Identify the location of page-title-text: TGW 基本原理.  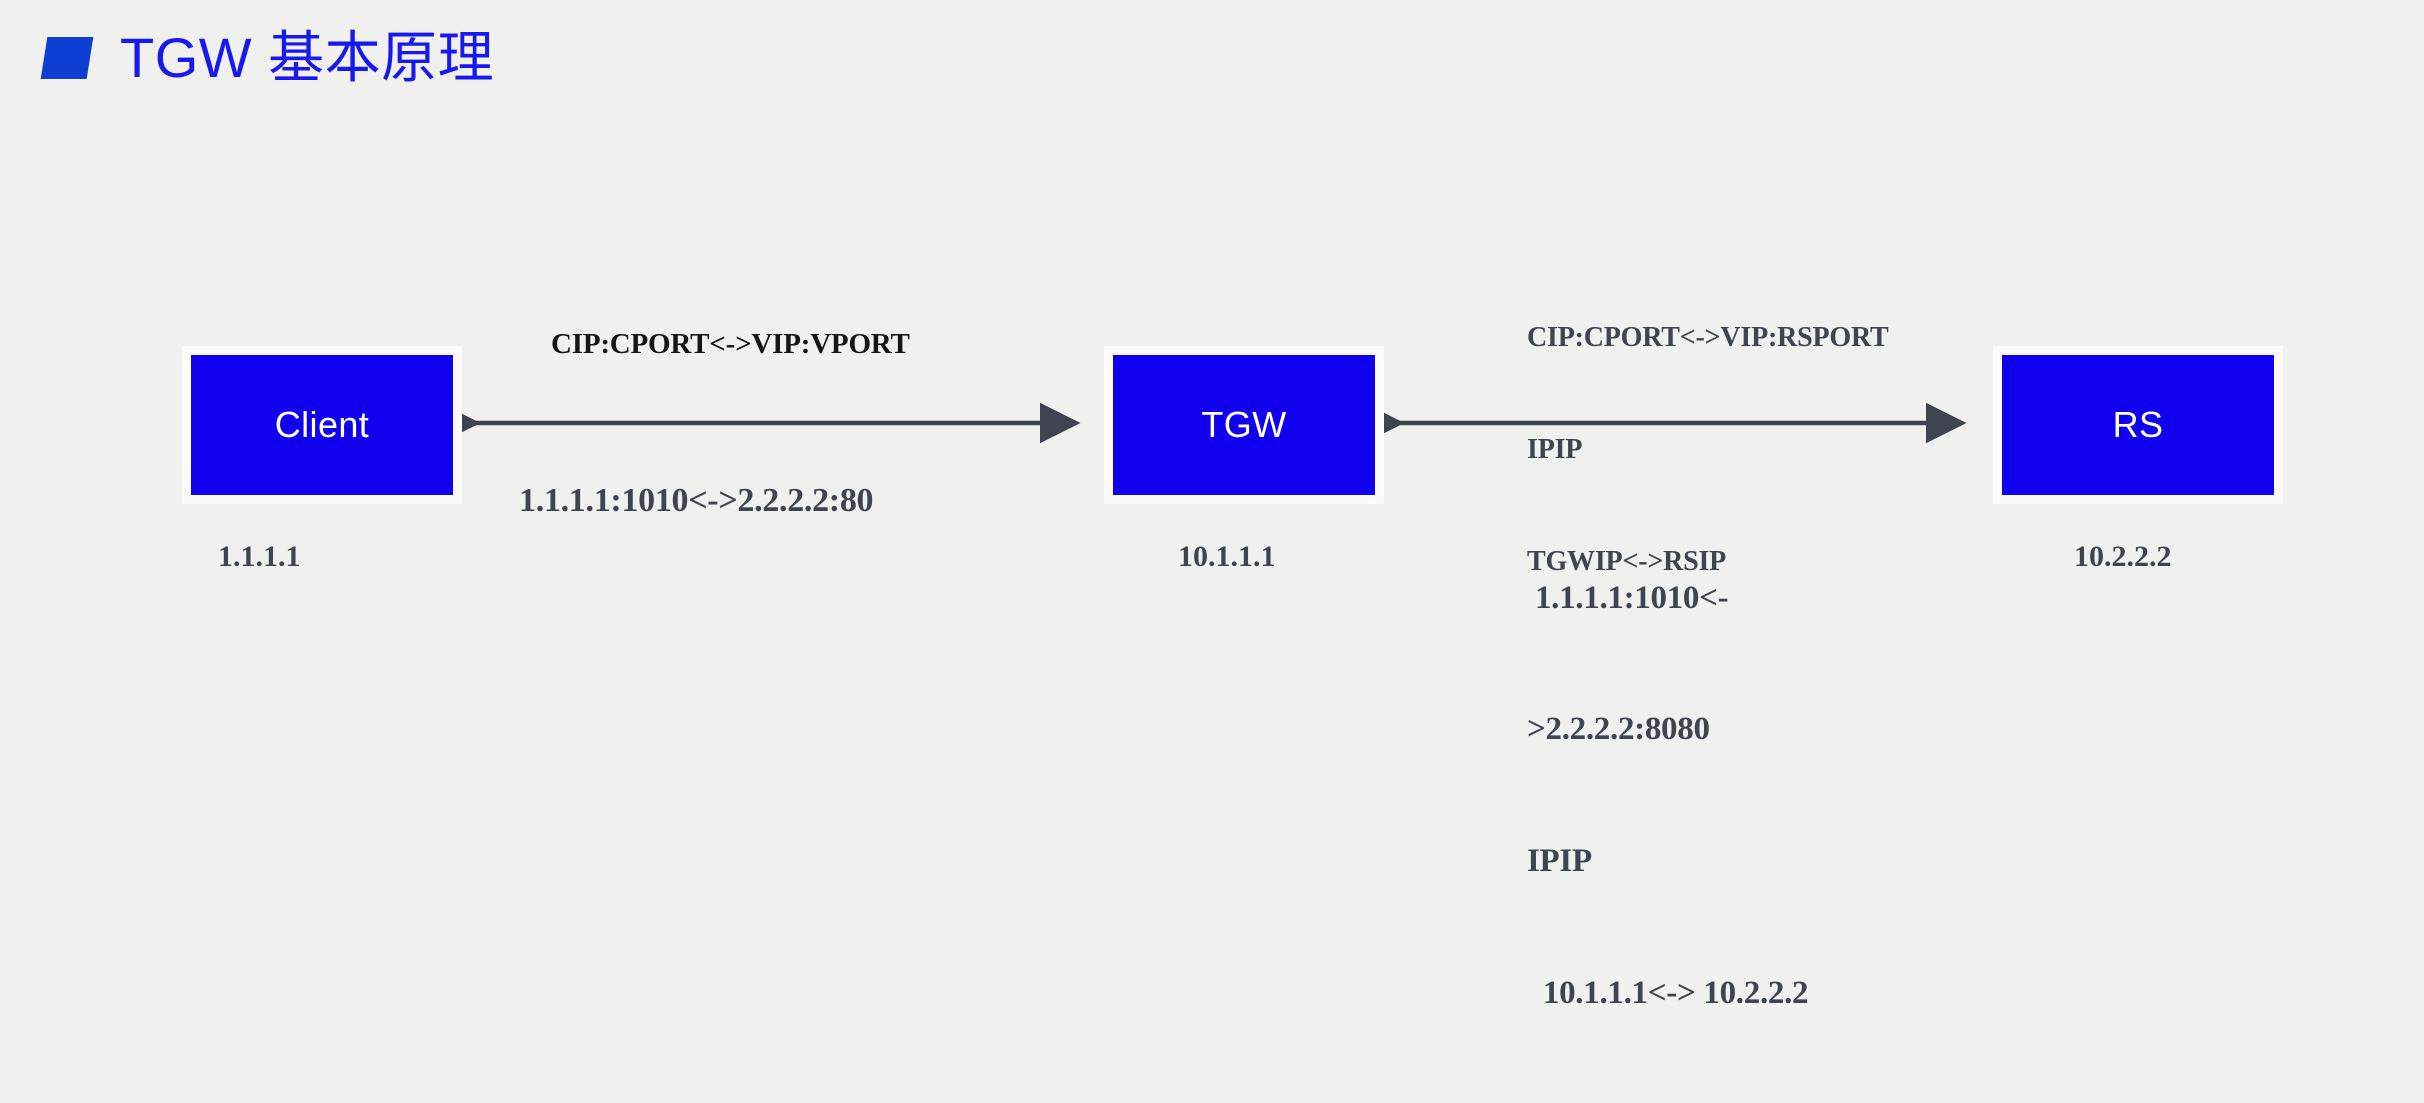
(307, 57).